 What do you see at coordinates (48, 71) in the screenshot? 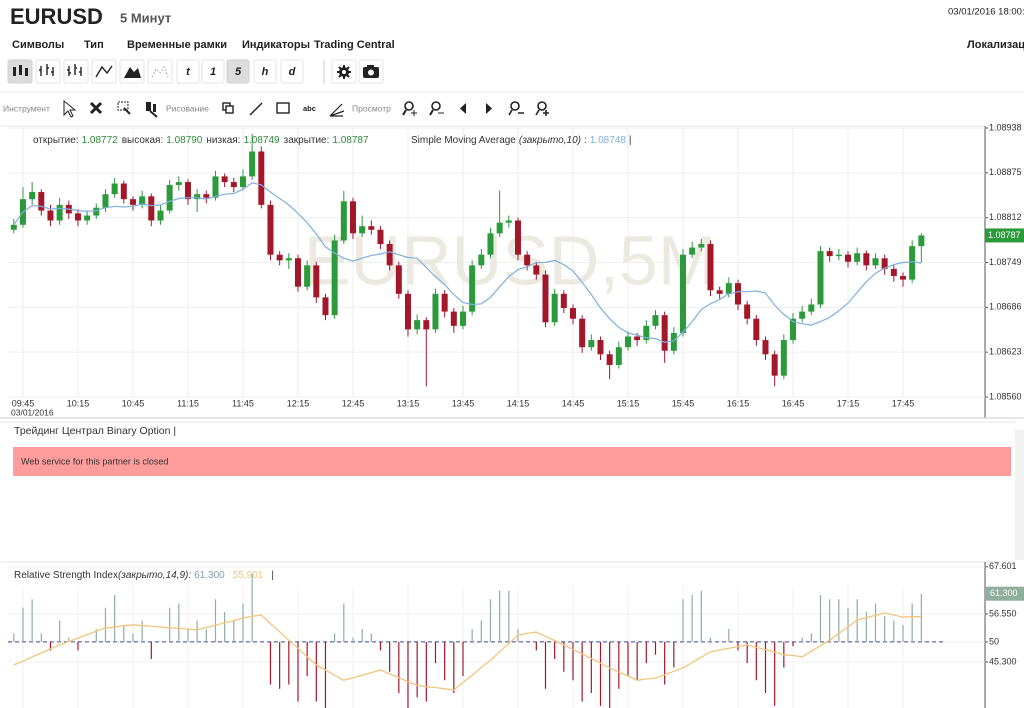
I see `bars-button` at bounding box center [48, 71].